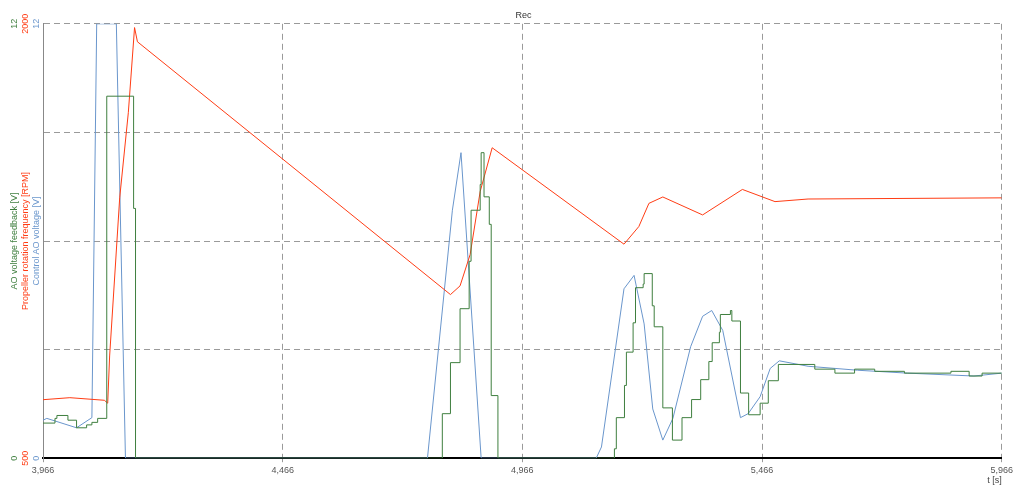  Describe the element at coordinates (994, 479) in the screenshot. I see `x-axis-title: t [s]` at that location.